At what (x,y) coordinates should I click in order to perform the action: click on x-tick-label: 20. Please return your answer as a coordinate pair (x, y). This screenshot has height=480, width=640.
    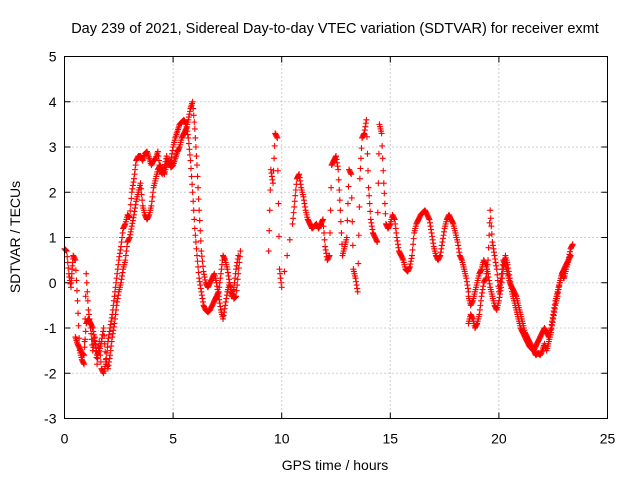
    Looking at the image, I should click on (499, 439).